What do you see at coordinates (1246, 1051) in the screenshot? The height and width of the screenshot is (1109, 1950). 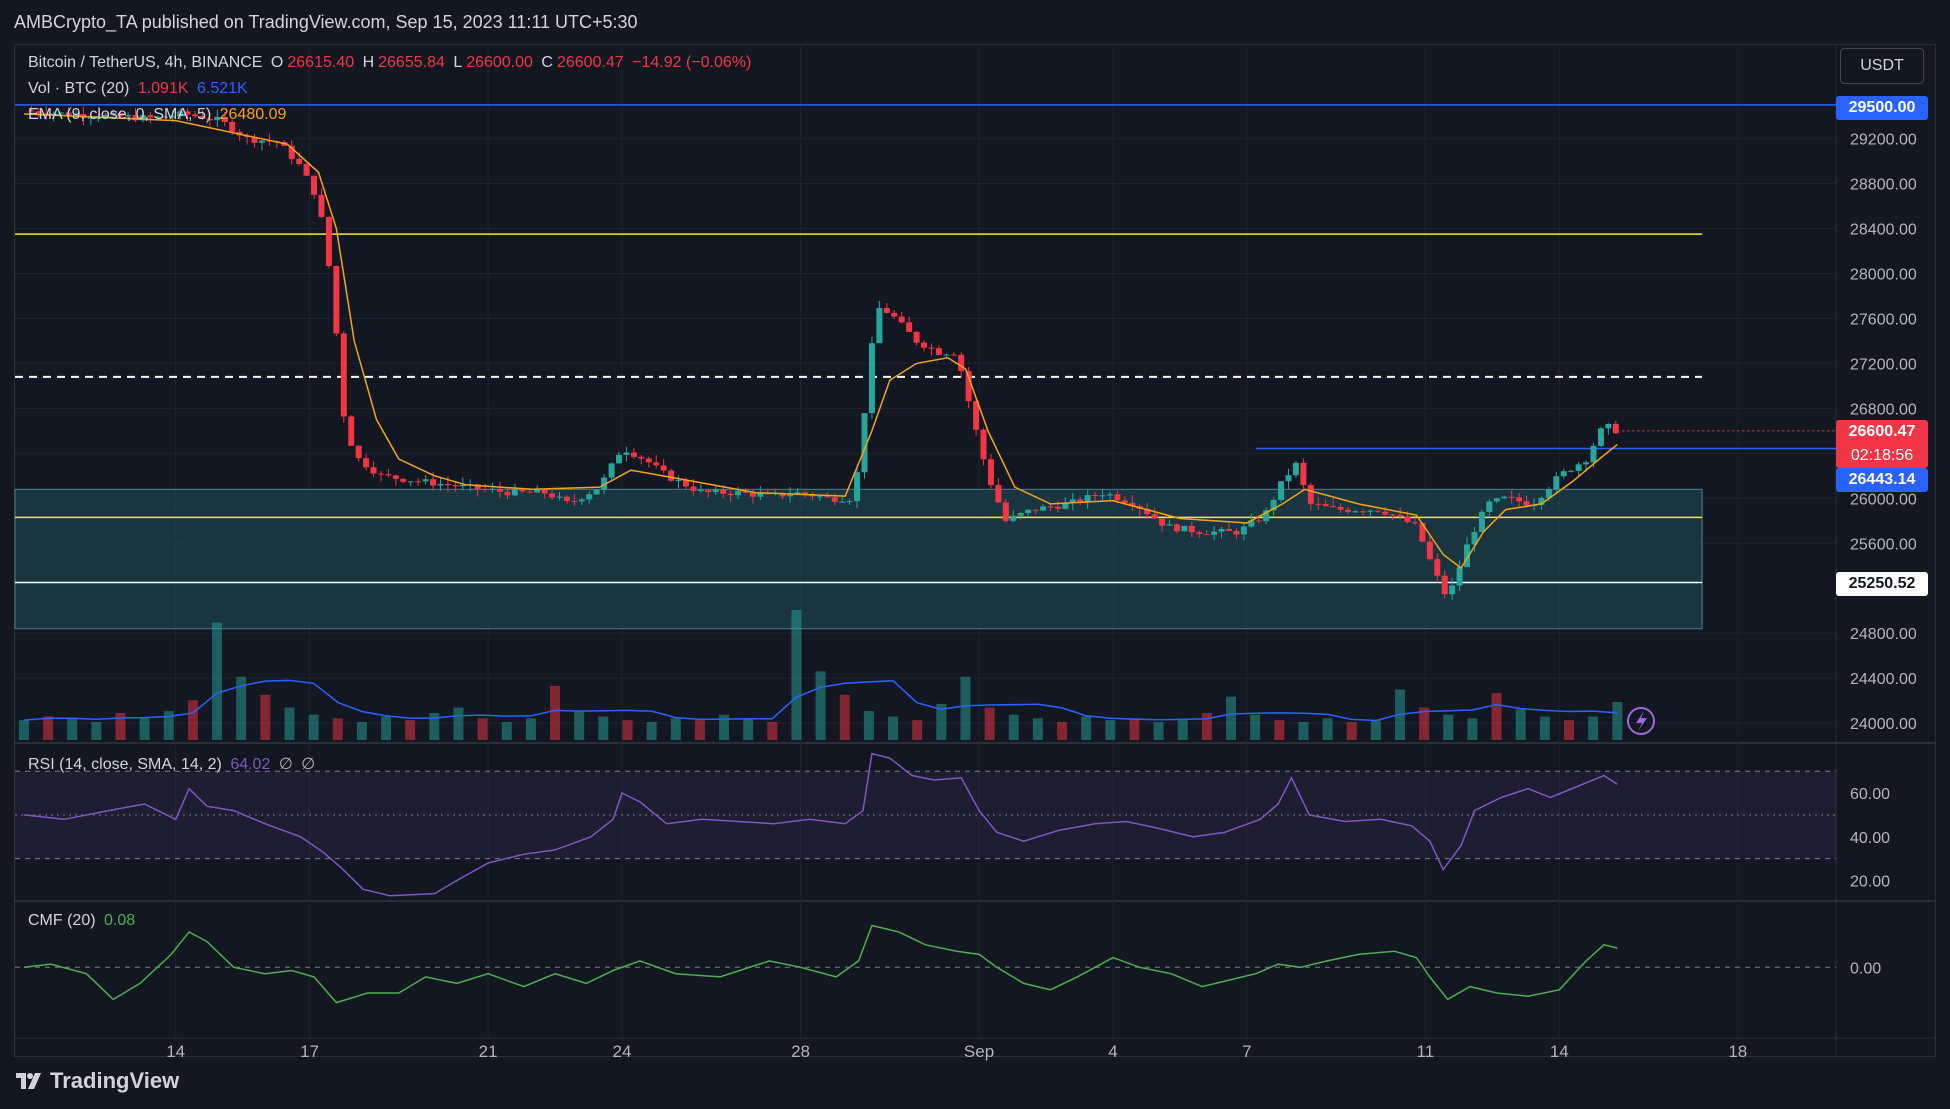 I see `time-tick-label: 7` at bounding box center [1246, 1051].